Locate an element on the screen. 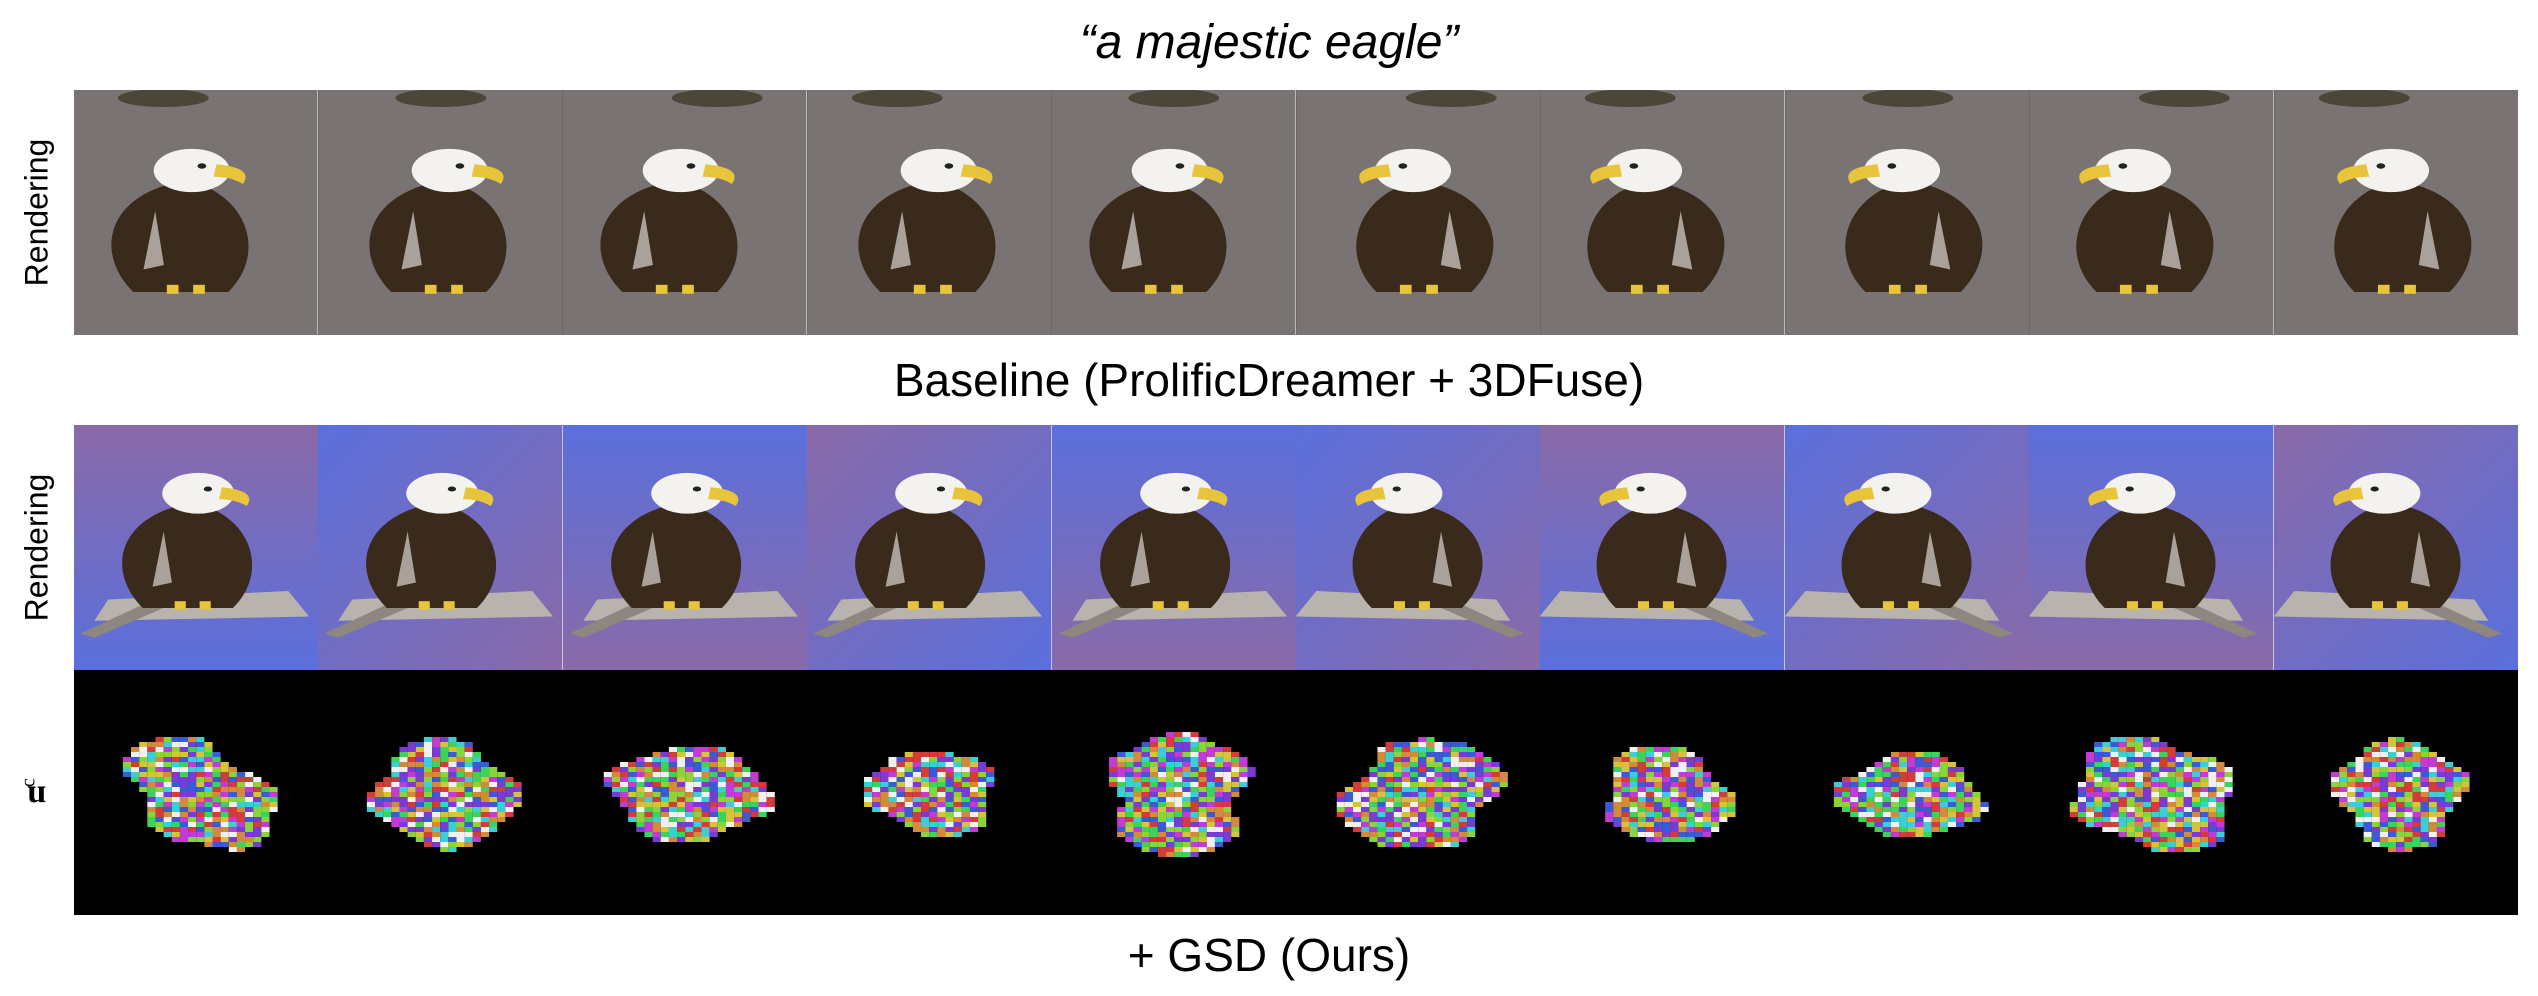  row-label-baseline-rendering: Rendering is located at coordinates (37, 212).